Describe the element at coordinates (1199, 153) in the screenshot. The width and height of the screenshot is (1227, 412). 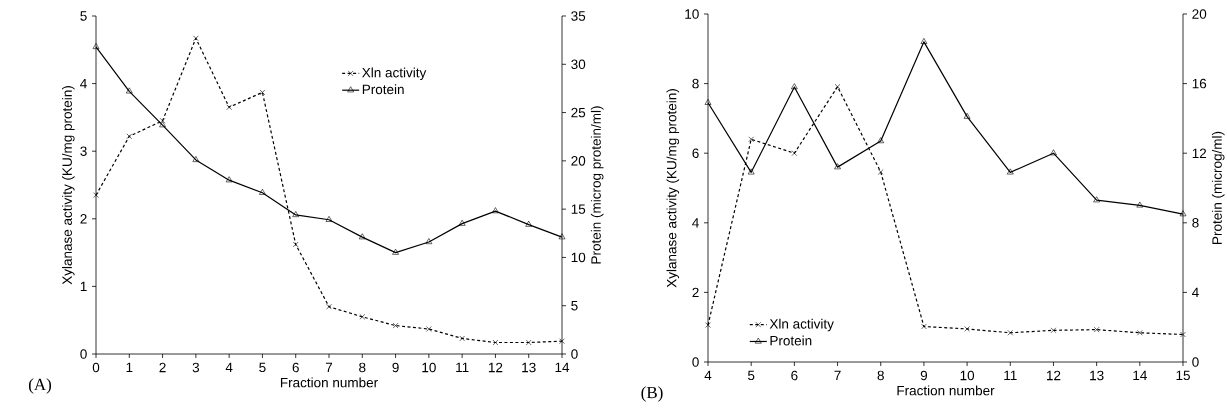
I see `y2-tick-label: 12` at that location.